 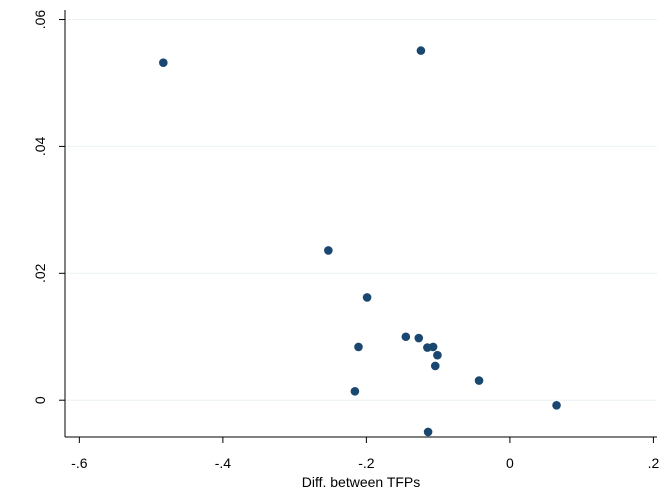 What do you see at coordinates (40, 273) in the screenshot?
I see `y-tick-label: .02` at bounding box center [40, 273].